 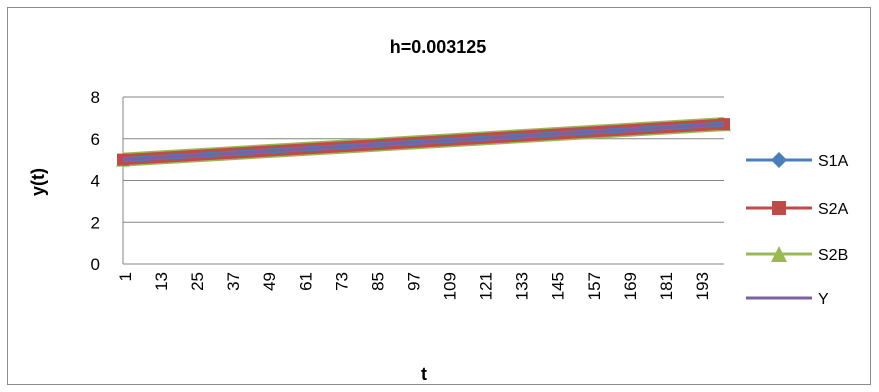 I want to click on x-tick-label: 193, so click(x=702, y=286).